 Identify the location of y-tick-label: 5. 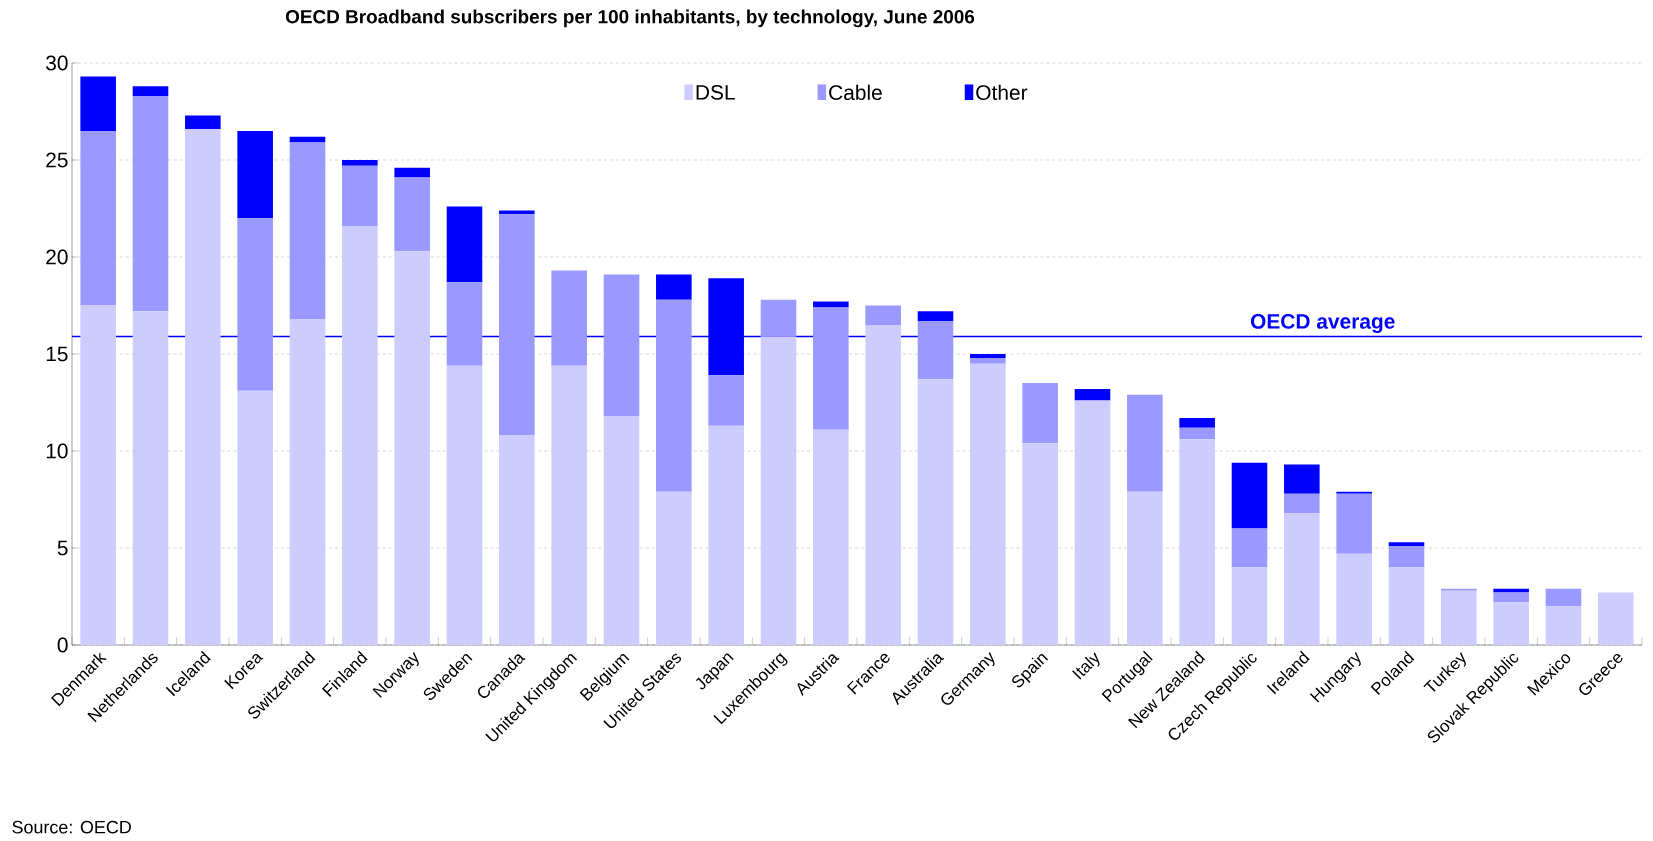
(62, 548).